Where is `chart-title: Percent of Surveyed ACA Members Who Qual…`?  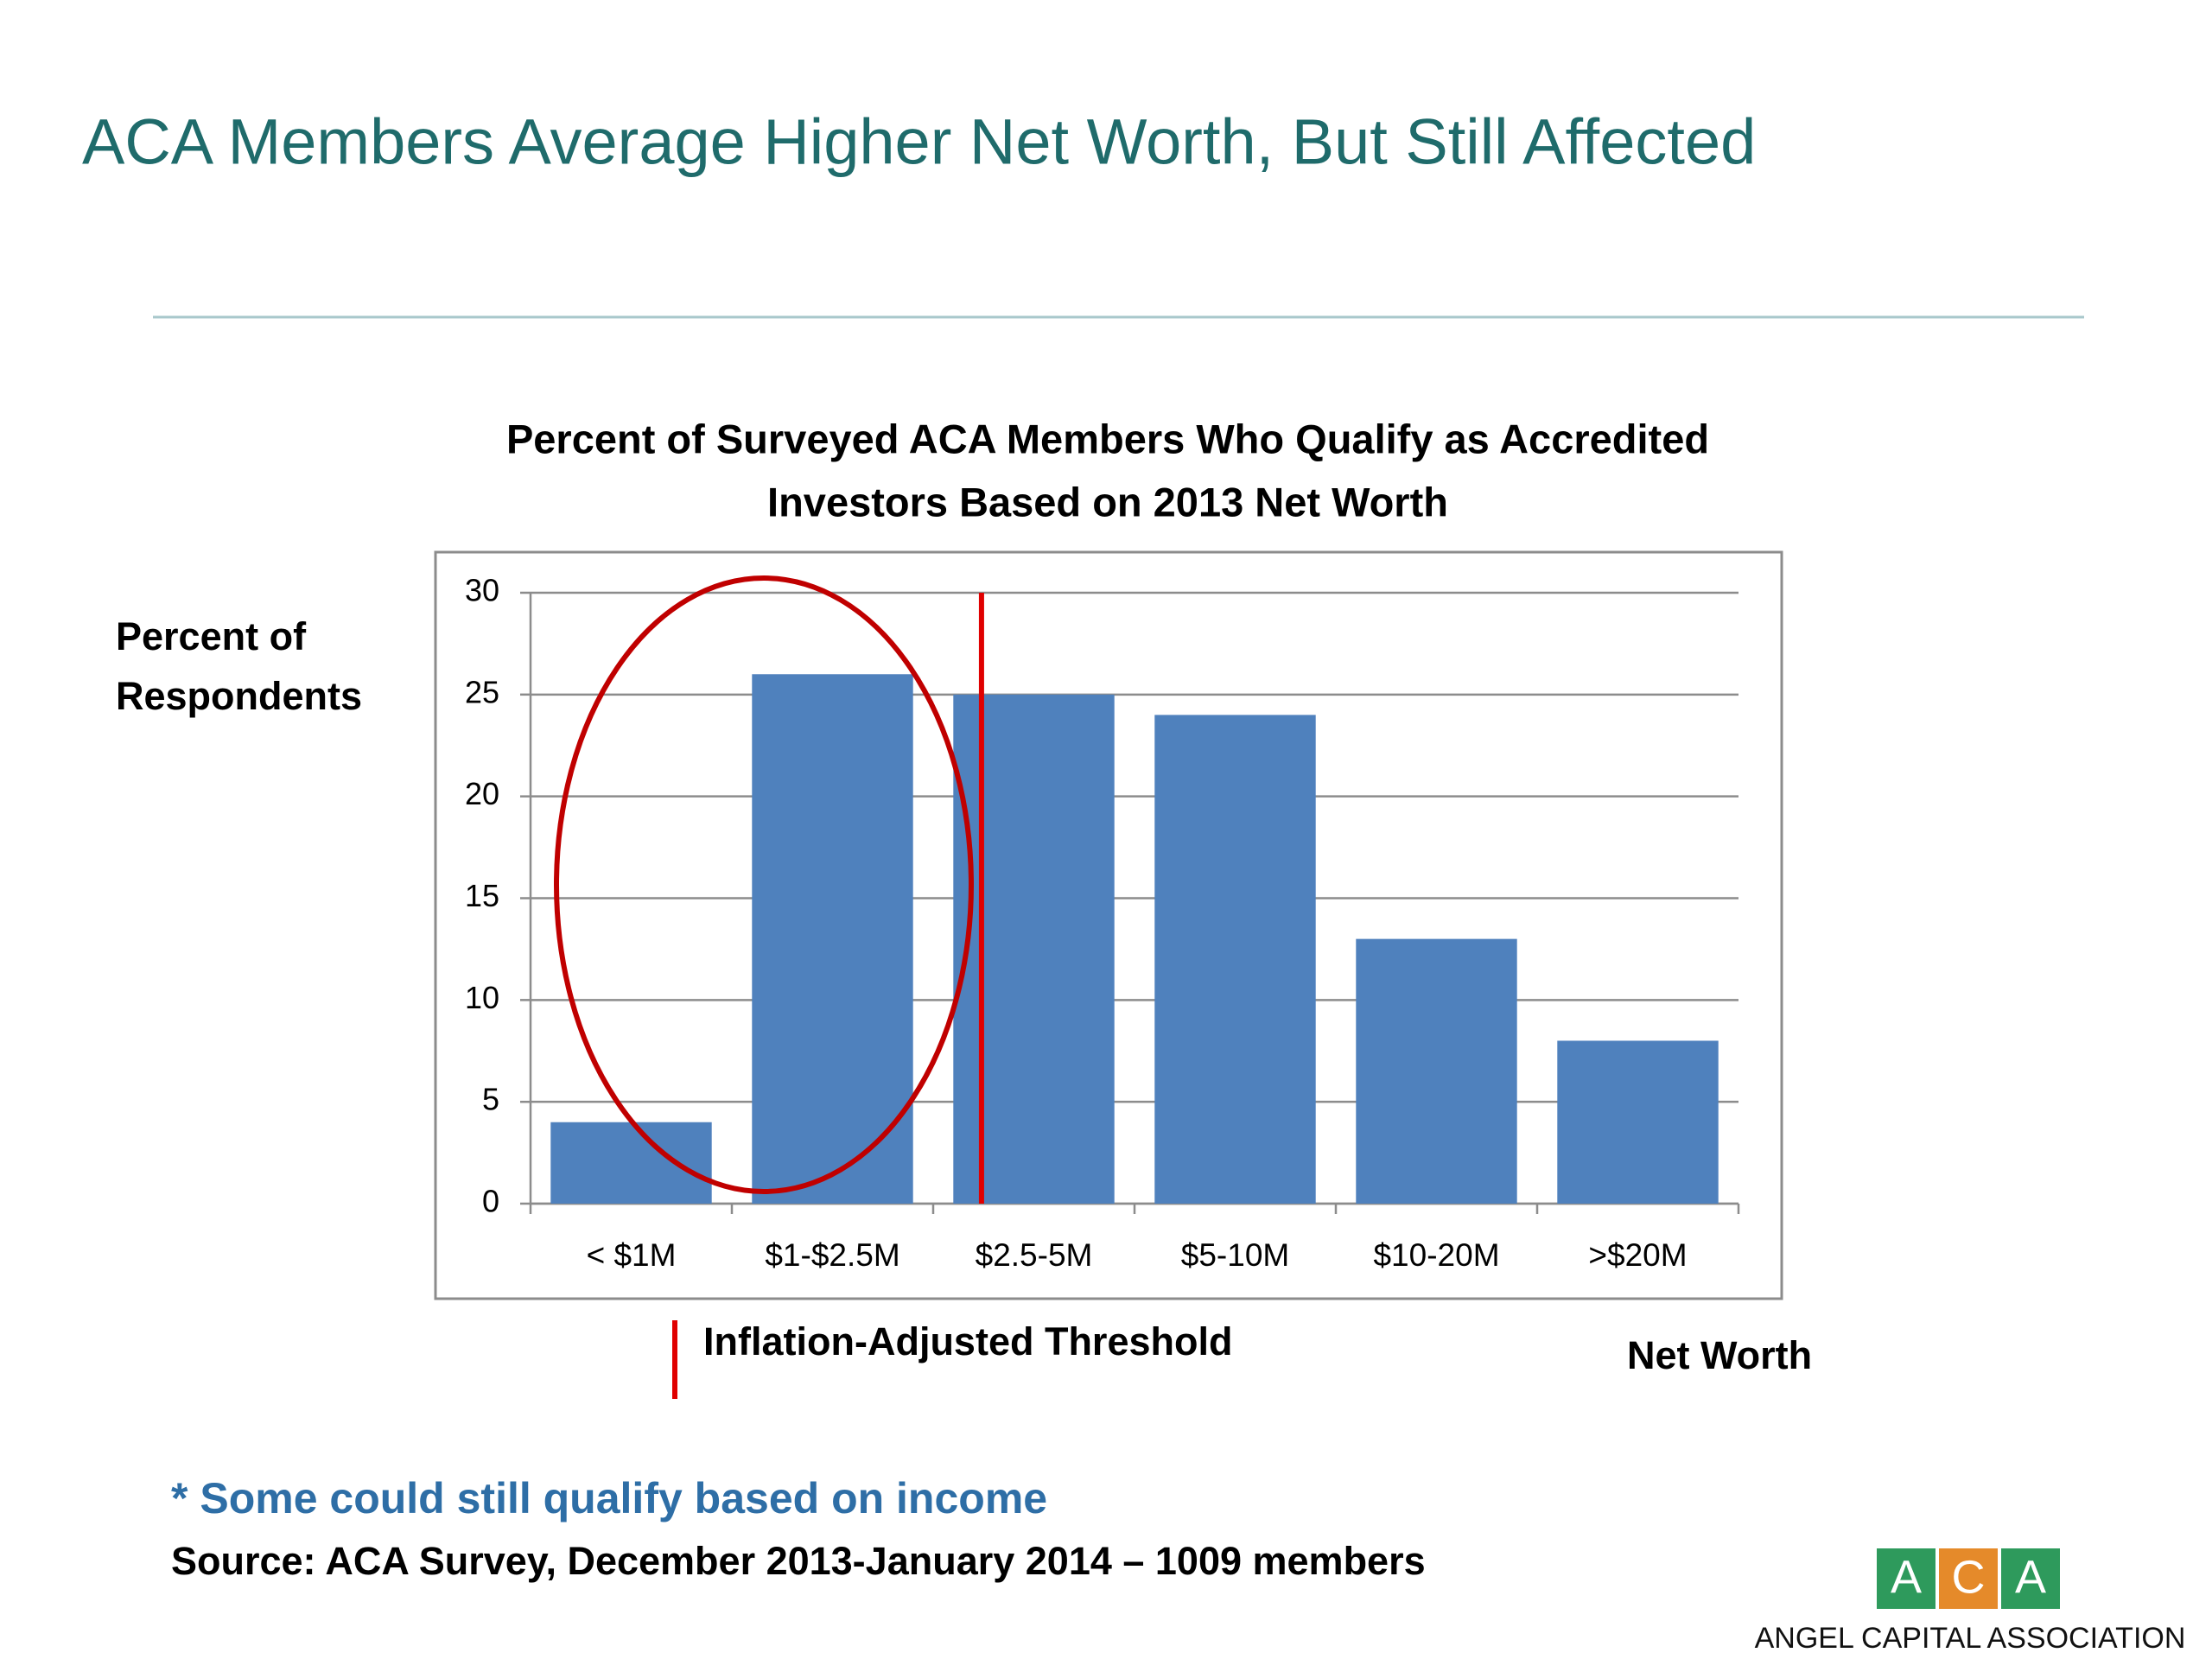
chart-title: Percent of Surveyed ACA Members Who Qual… is located at coordinates (1107, 438).